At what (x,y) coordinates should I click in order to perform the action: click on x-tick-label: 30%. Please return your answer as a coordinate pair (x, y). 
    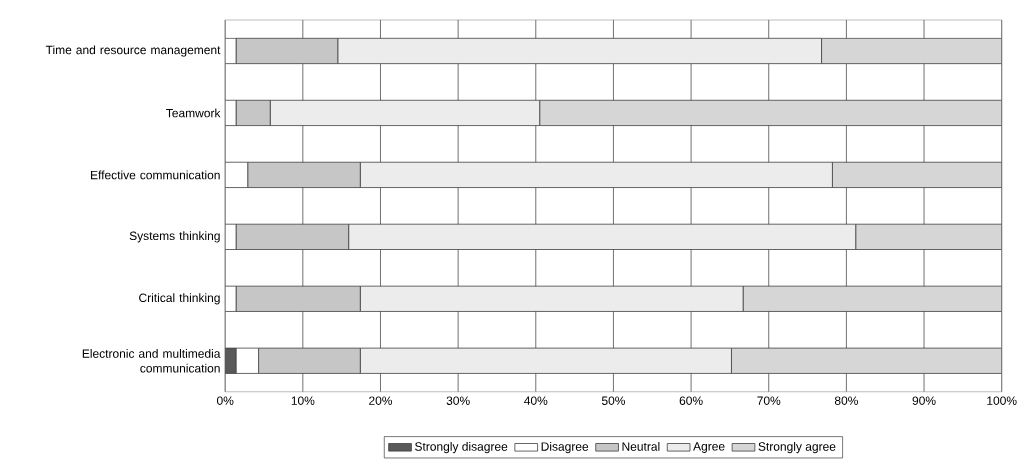
    Looking at the image, I should click on (458, 400).